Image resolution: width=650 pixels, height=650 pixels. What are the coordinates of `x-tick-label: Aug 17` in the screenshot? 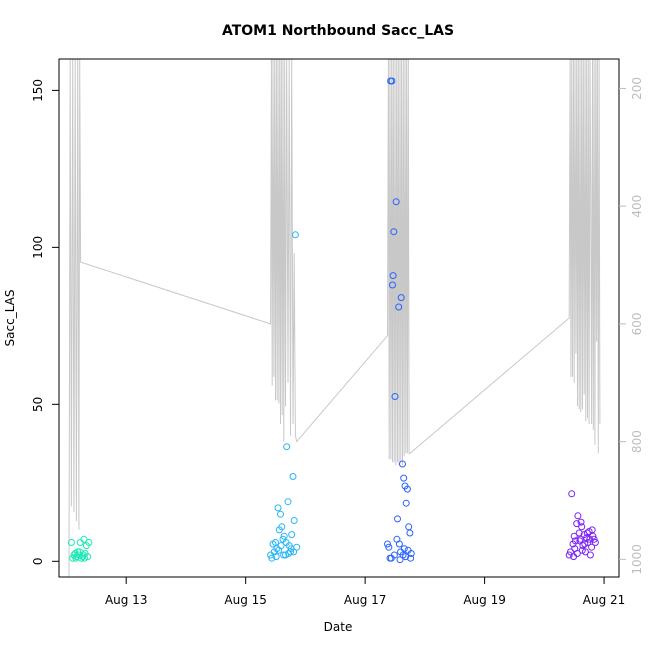 It's located at (365, 600).